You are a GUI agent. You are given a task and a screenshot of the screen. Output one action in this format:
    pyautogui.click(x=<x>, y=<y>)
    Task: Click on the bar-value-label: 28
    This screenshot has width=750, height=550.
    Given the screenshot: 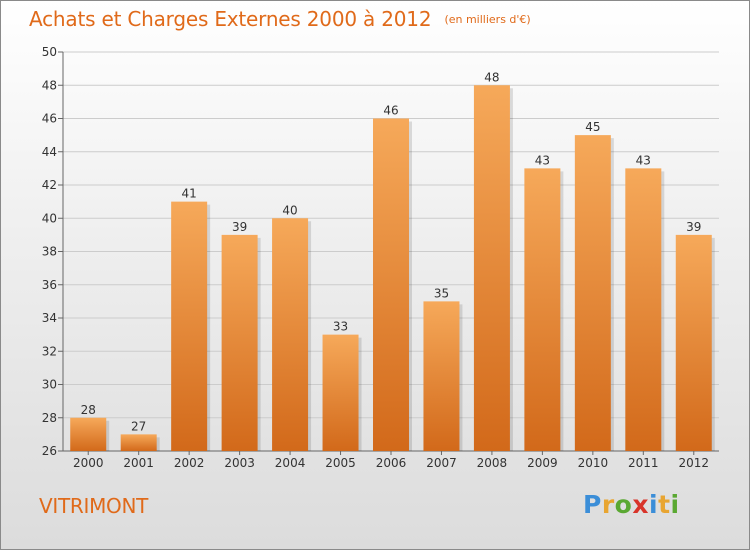 What is the action you would take?
    pyautogui.click(x=88, y=410)
    